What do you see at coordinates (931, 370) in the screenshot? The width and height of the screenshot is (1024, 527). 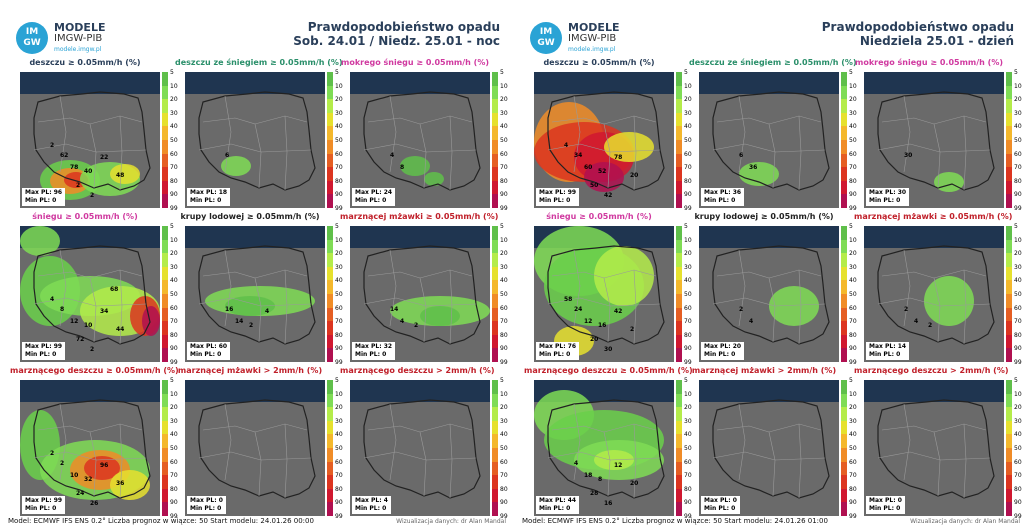 I see `map-title: marznącego deszczu > 2mm/h (%)` at bounding box center [931, 370].